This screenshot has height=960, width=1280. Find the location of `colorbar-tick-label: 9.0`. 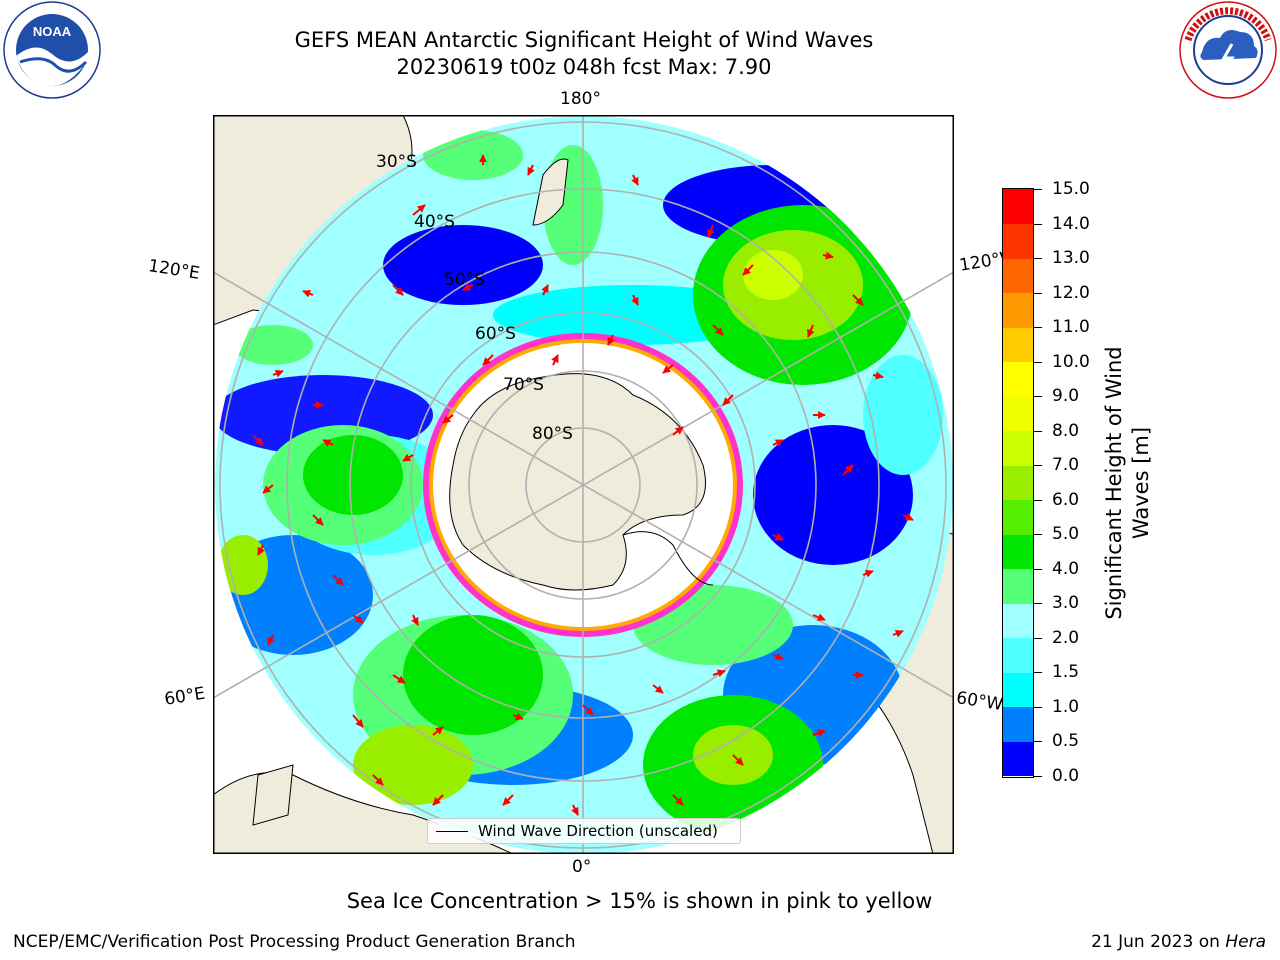

colorbar-tick-label: 9.0 is located at coordinates (1066, 396).